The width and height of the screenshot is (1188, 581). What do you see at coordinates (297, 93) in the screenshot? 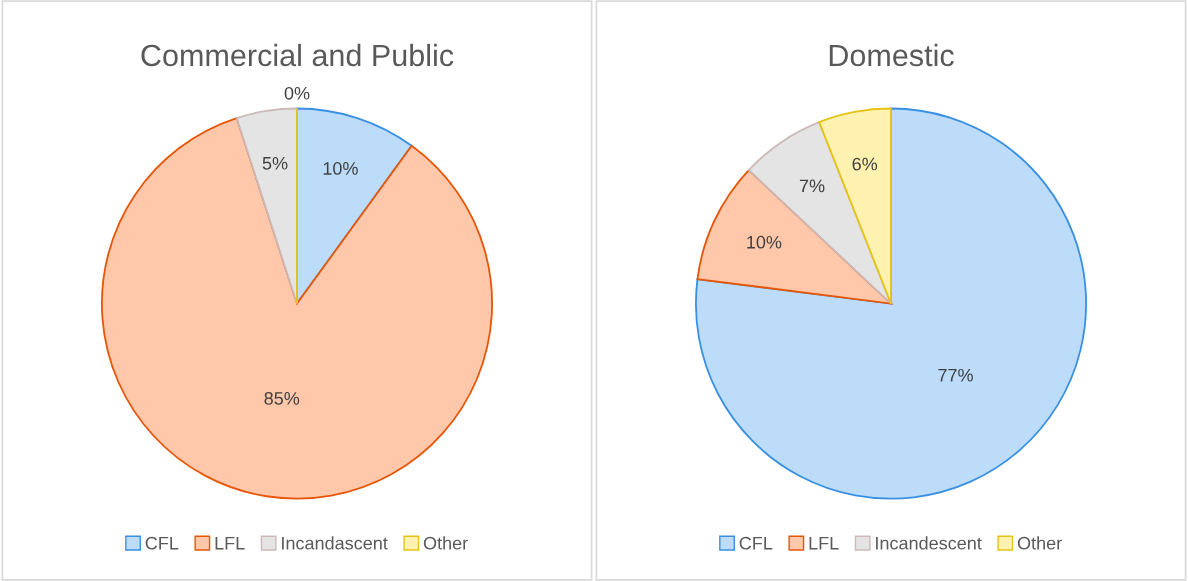
I see `text: 0%` at bounding box center [297, 93].